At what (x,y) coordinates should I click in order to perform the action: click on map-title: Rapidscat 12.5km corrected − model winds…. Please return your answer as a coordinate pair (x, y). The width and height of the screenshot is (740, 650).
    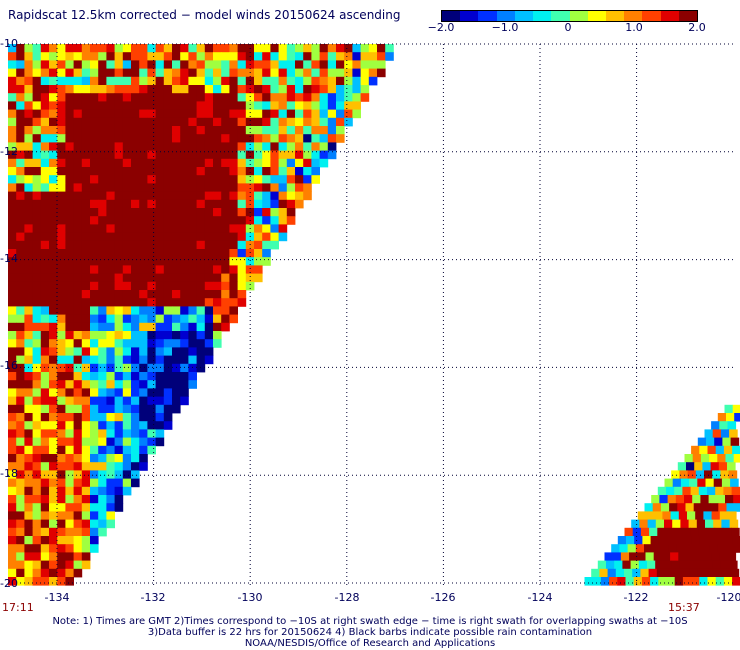
    Looking at the image, I should click on (204, 15).